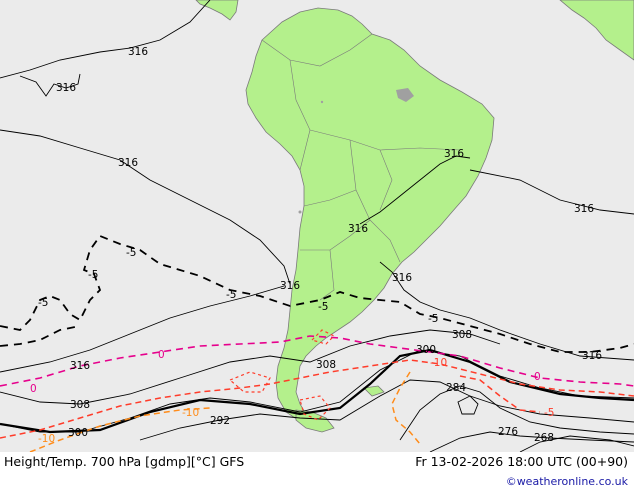  I want to click on africa-land, so click(596, 30).